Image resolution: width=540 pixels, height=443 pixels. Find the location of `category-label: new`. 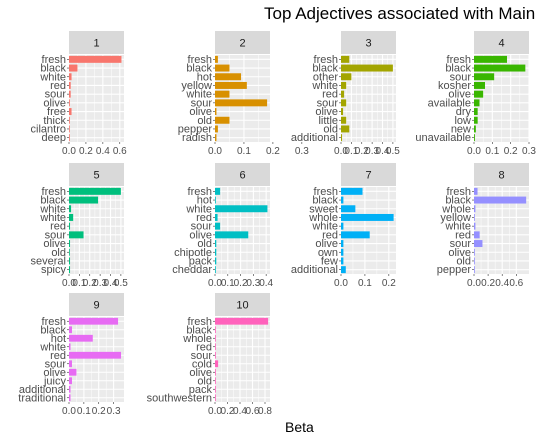

category-label: new is located at coordinates (461, 129).